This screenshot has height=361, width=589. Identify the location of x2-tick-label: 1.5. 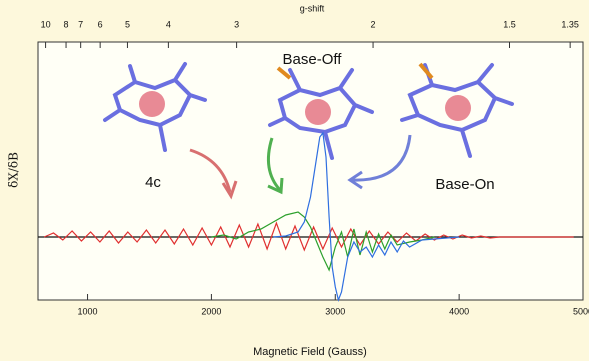
(509, 24).